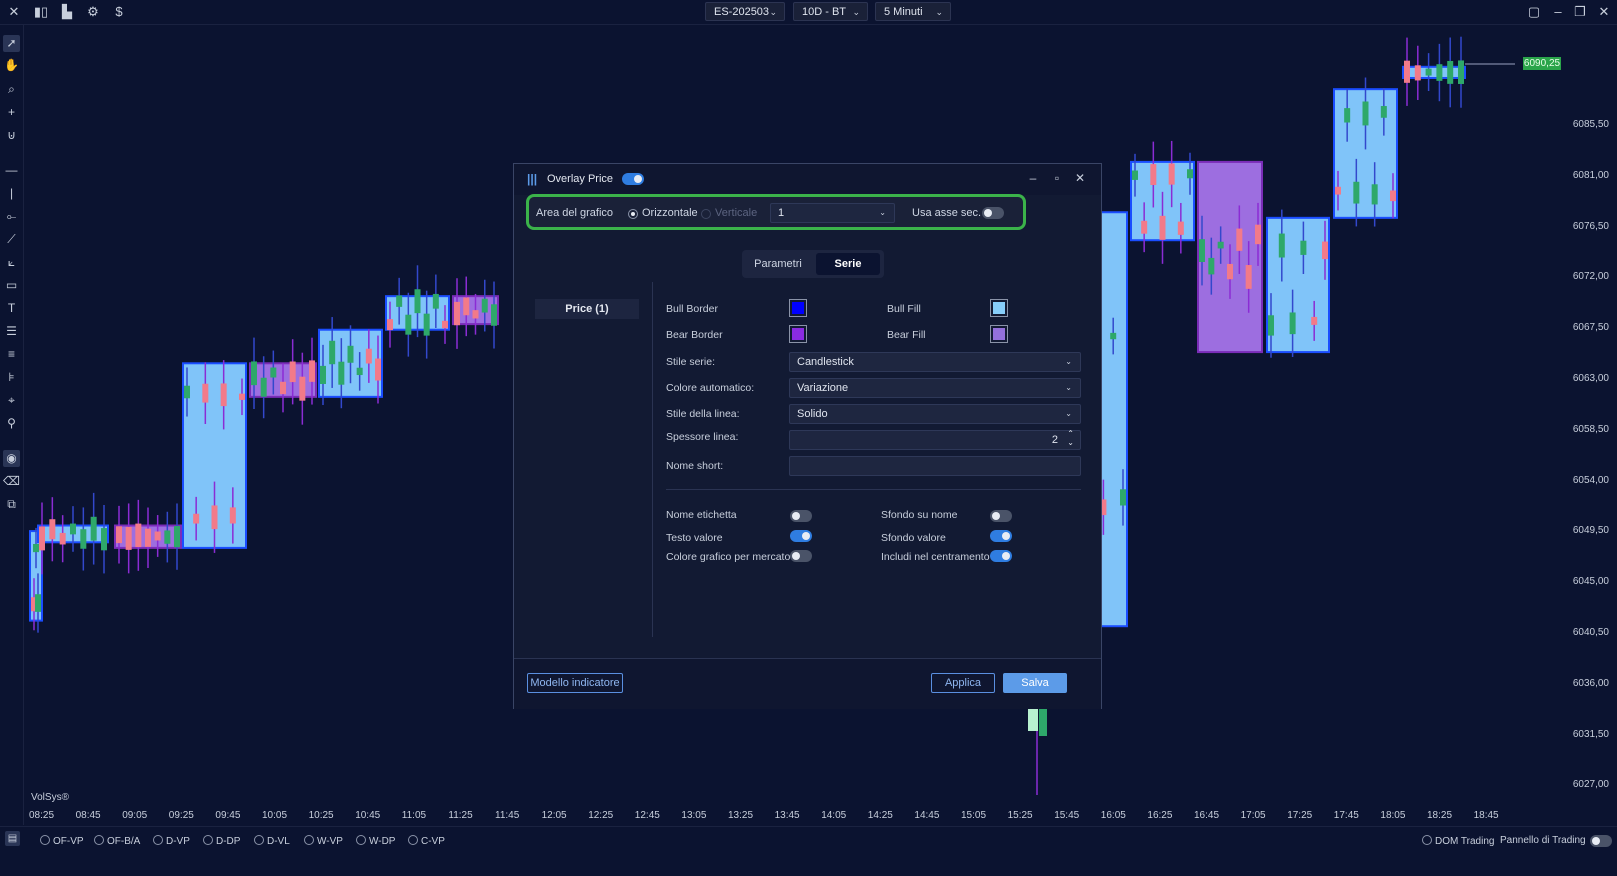  Describe the element at coordinates (993, 213) in the screenshot. I see `secondary-axis-toggle` at that location.